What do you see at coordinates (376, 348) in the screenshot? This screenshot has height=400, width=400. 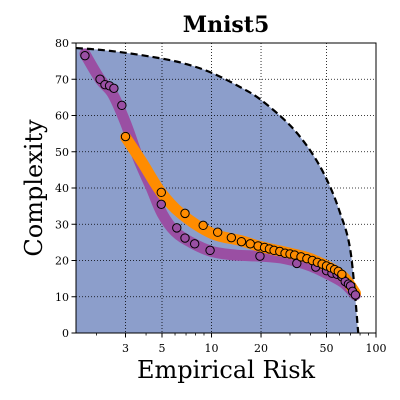 I see `x-tick-label: 100` at bounding box center [376, 348].